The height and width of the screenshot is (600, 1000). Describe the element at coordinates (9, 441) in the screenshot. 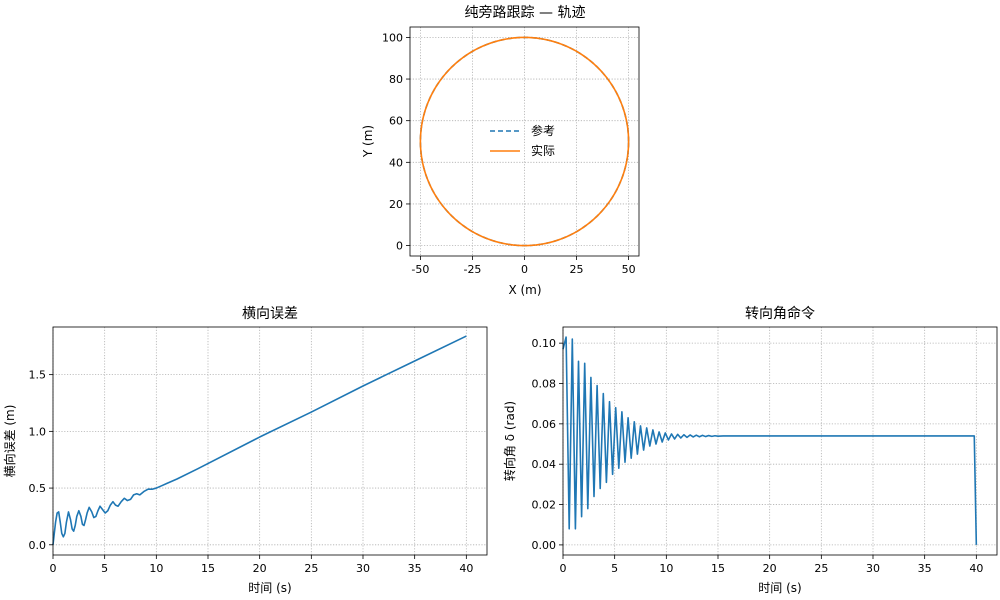

I see `lateral-error-y-label: 横向误差 (m)` at that location.